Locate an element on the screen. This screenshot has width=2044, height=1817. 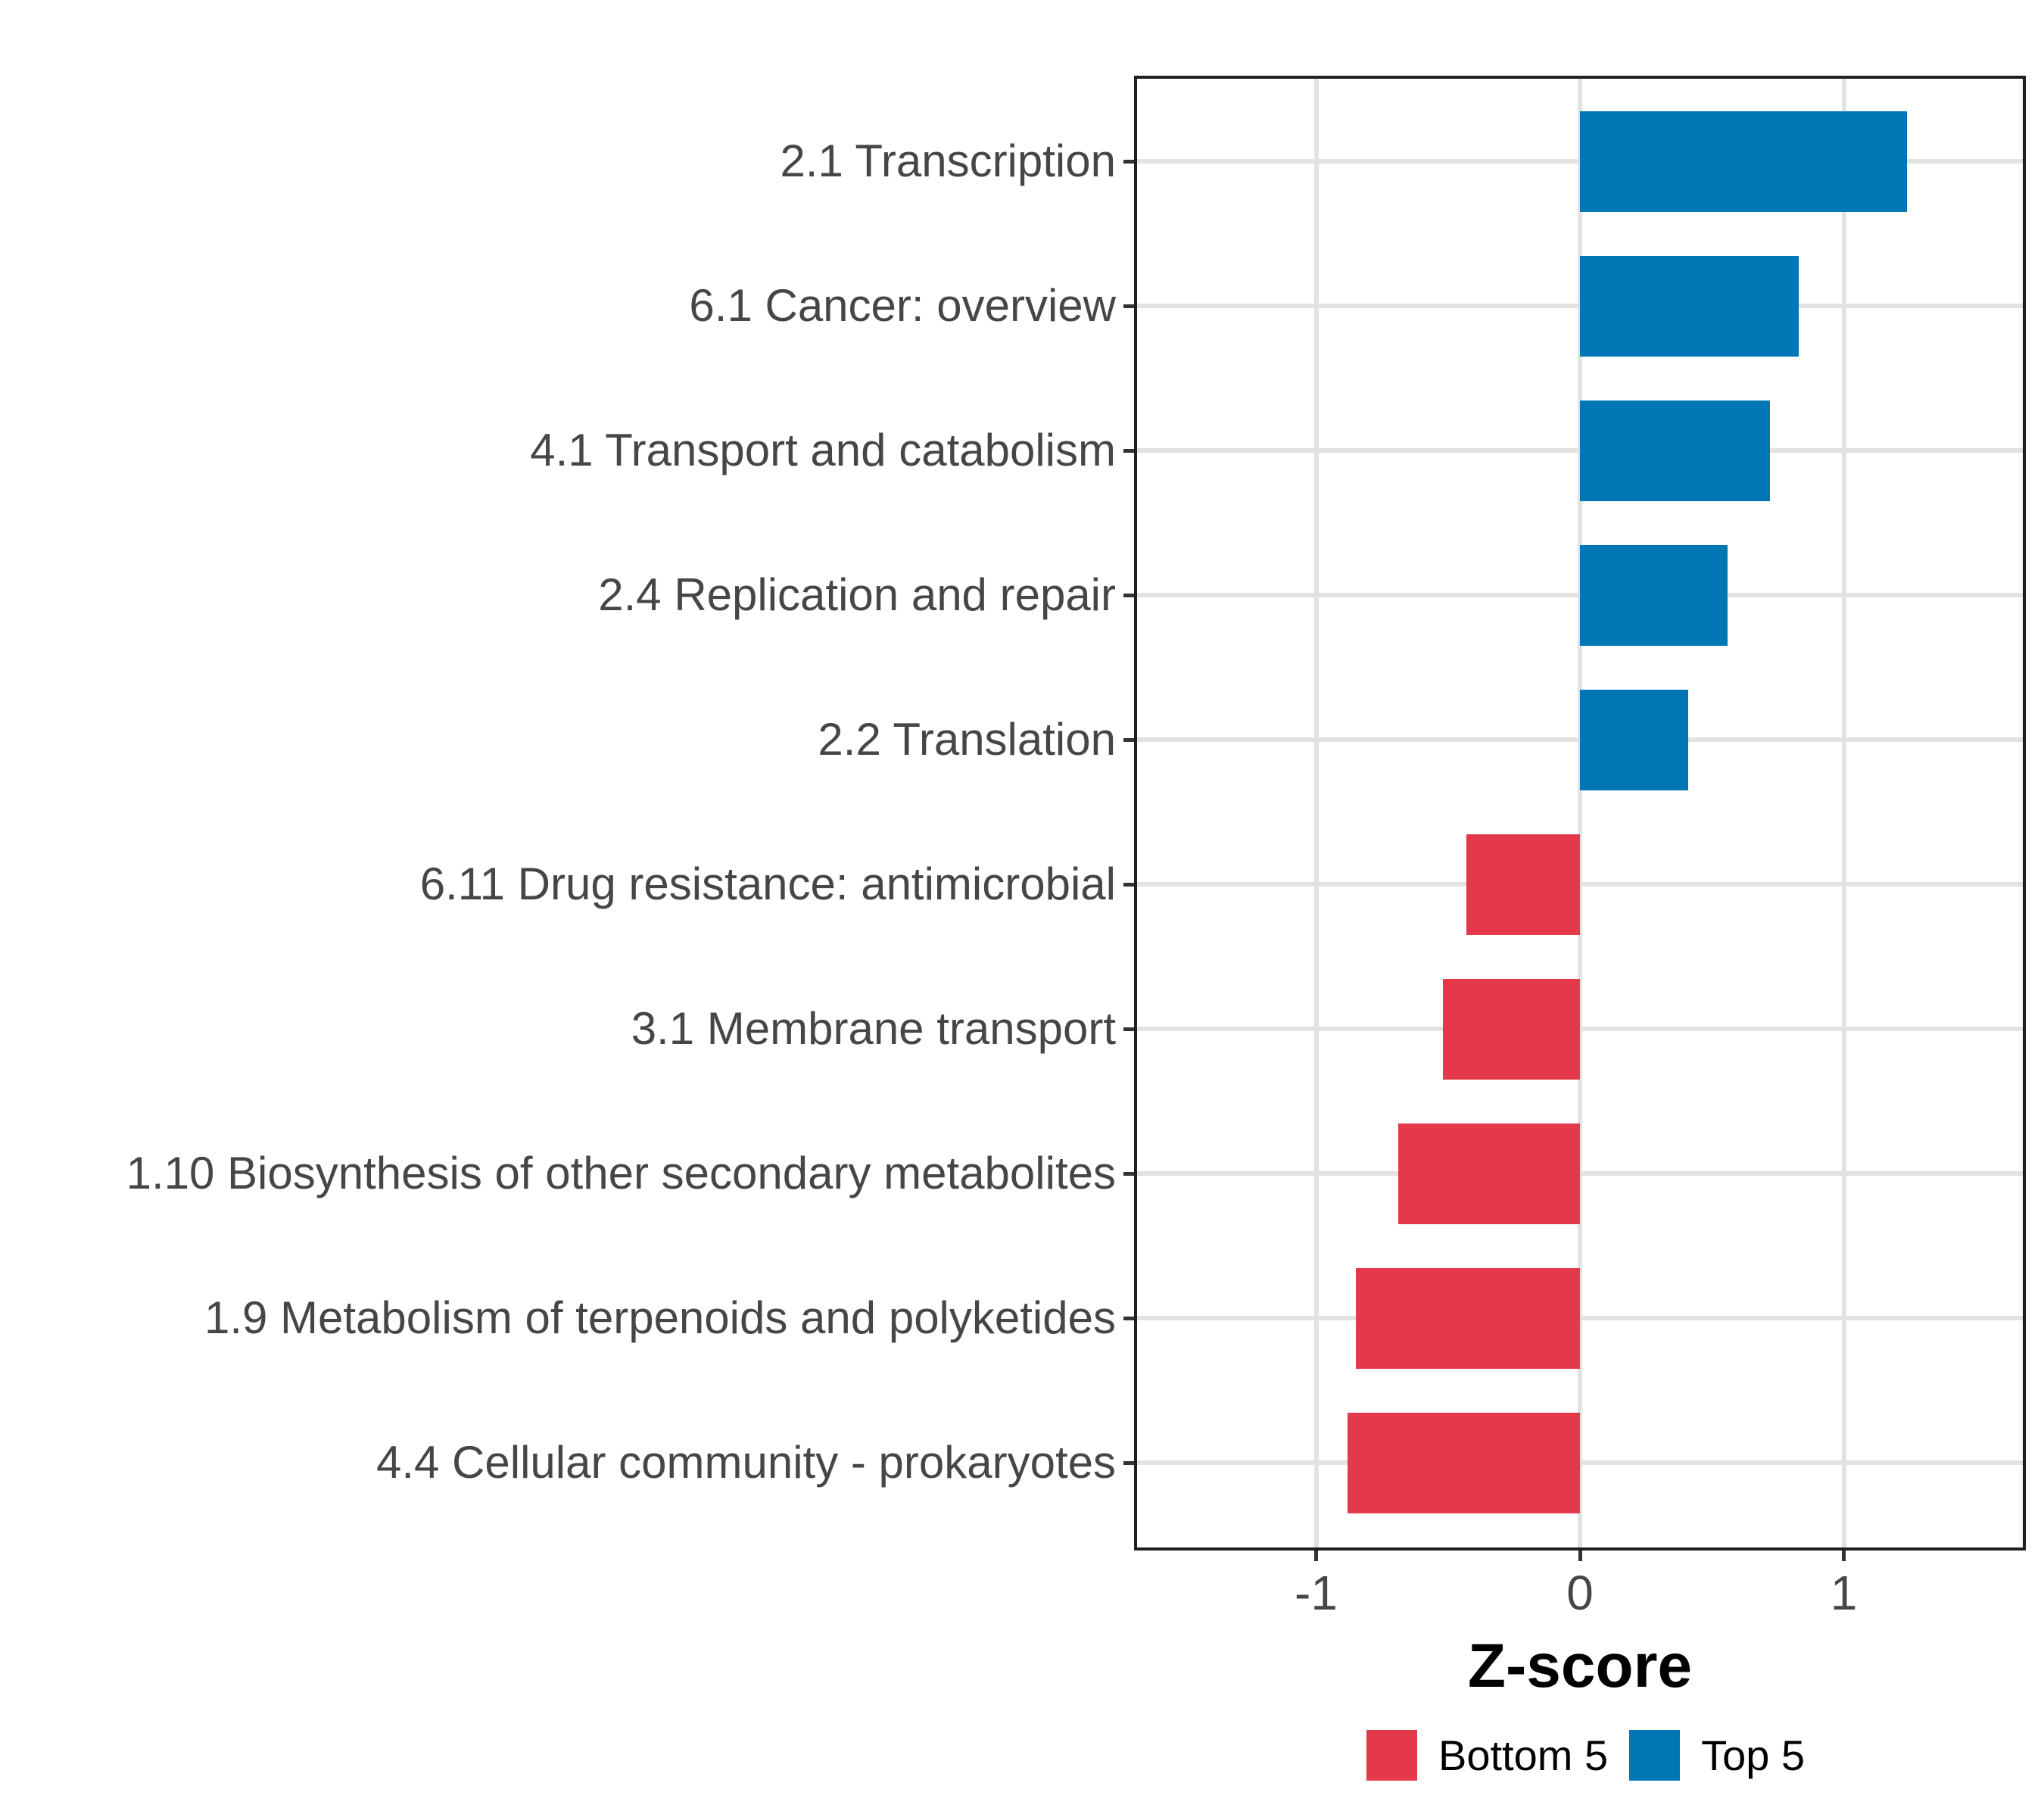
bar-4-1-transport-and-catabolism is located at coordinates (1675, 450).